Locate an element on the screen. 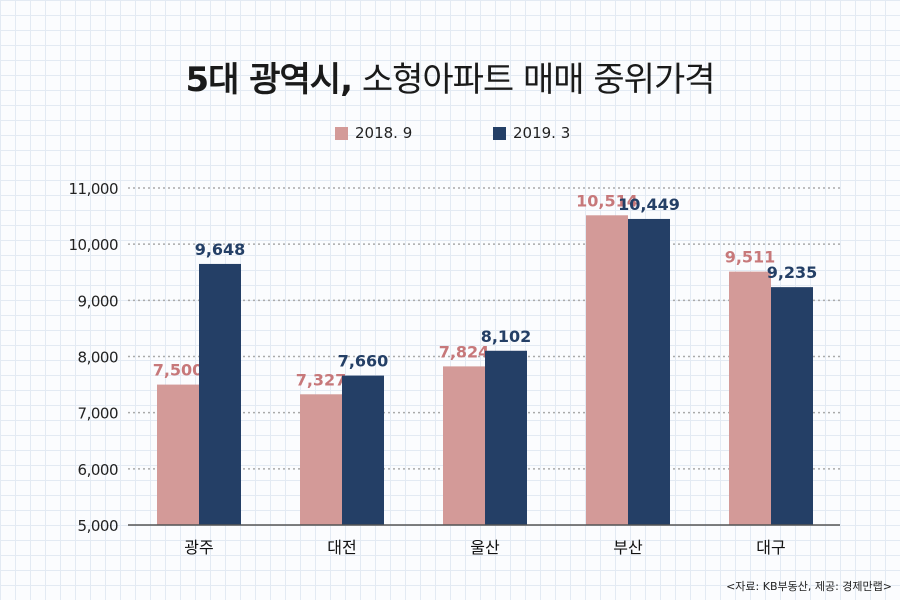 This screenshot has height=600, width=900. legend-item-2018: 2018. 9 is located at coordinates (373, 133).